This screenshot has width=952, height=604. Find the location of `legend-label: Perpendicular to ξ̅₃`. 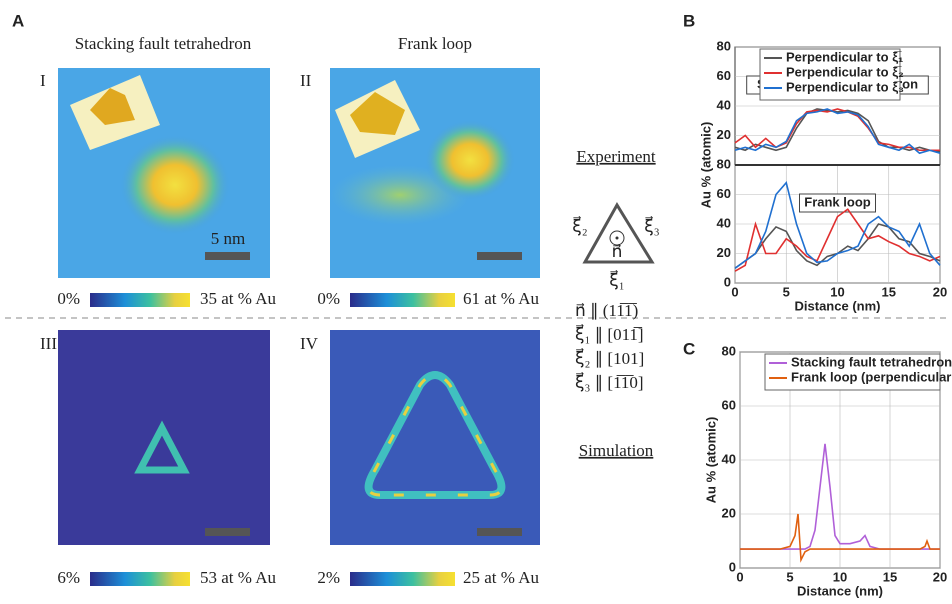

legend-label: Perpendicular to ξ̅₃ is located at coordinates (845, 86).